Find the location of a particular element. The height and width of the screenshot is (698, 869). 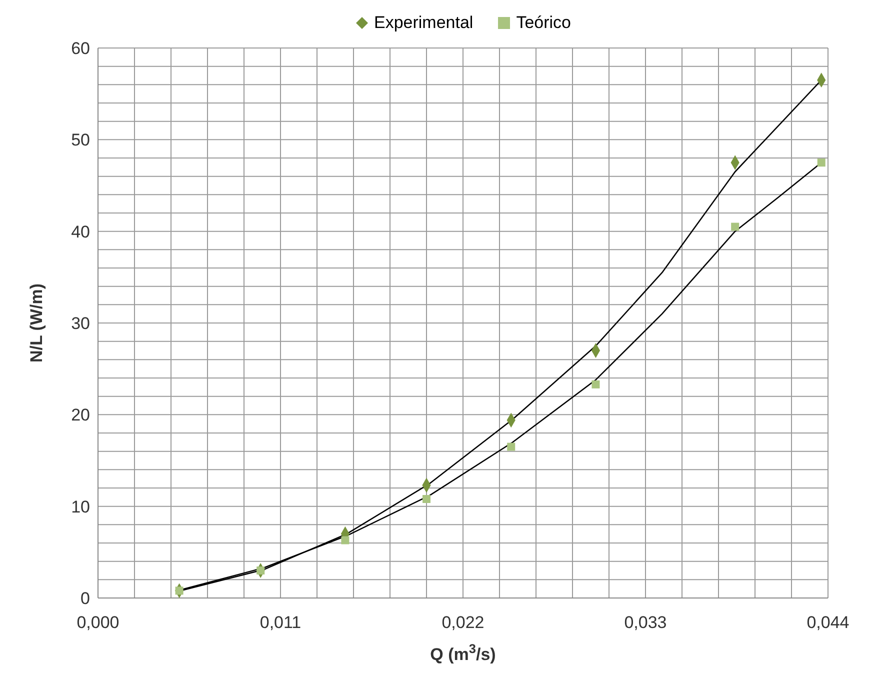

x-tick-label: 0,011 is located at coordinates (281, 622).